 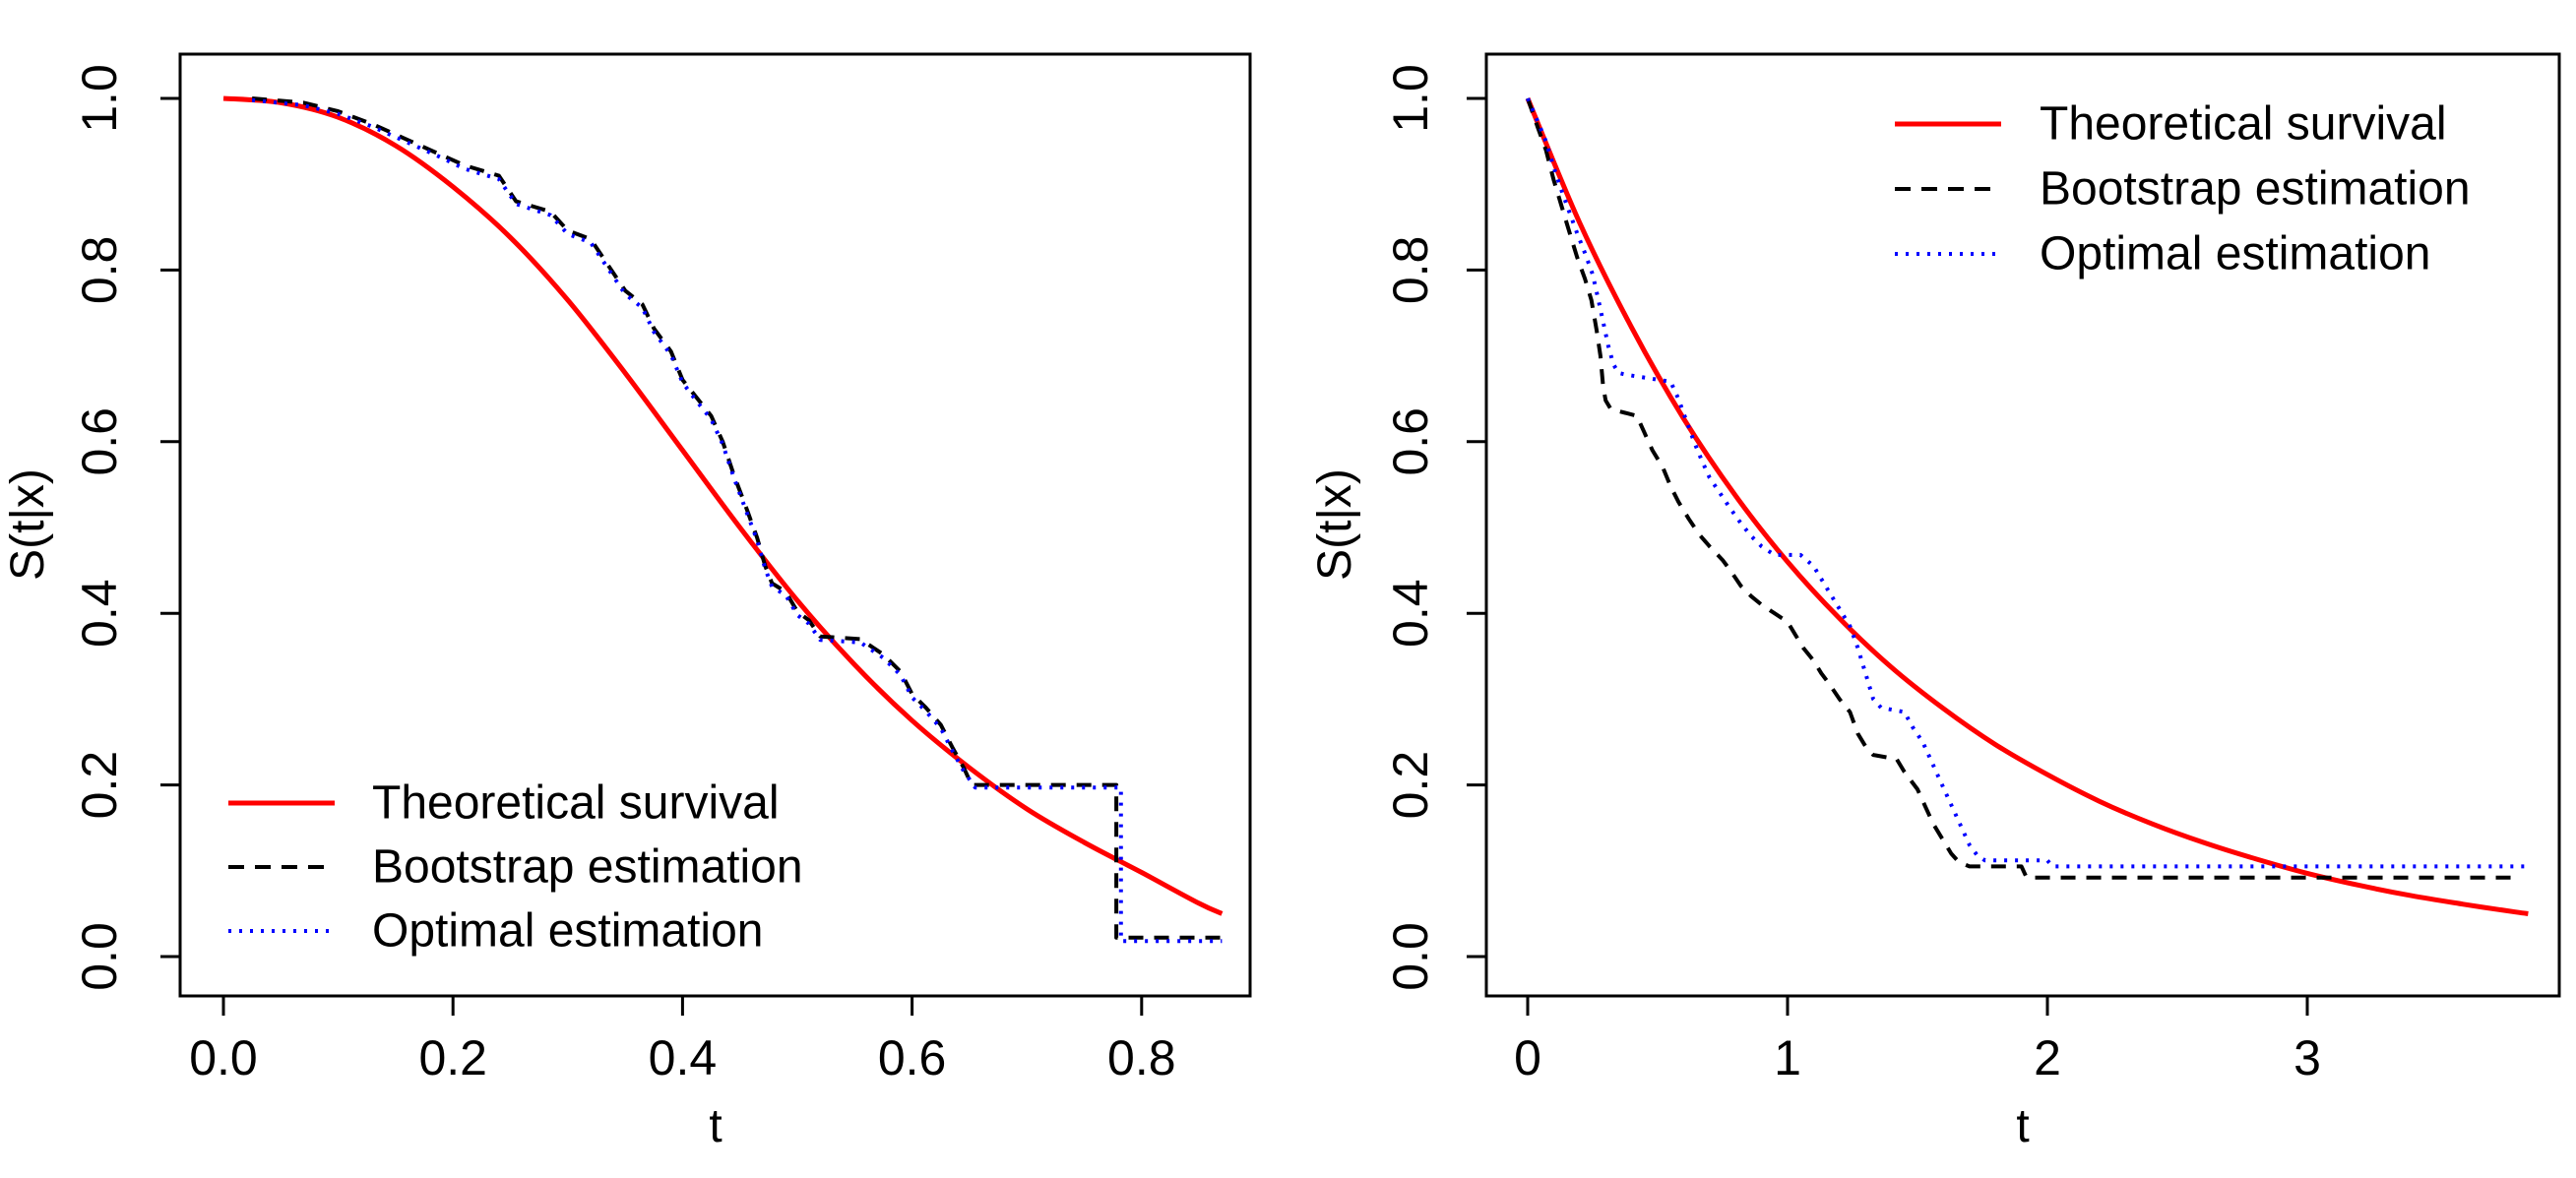 What do you see at coordinates (2022, 1126) in the screenshot?
I see `right-x-axis-label: t` at bounding box center [2022, 1126].